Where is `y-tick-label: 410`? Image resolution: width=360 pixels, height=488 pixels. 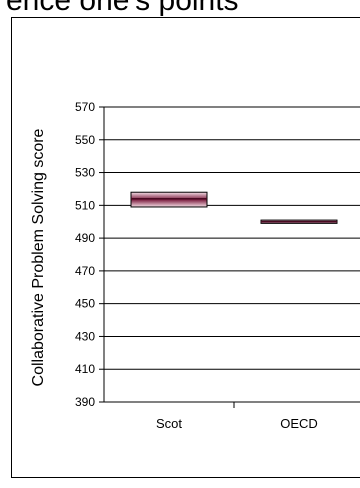
y-tick-label: 410 is located at coordinates (85, 369).